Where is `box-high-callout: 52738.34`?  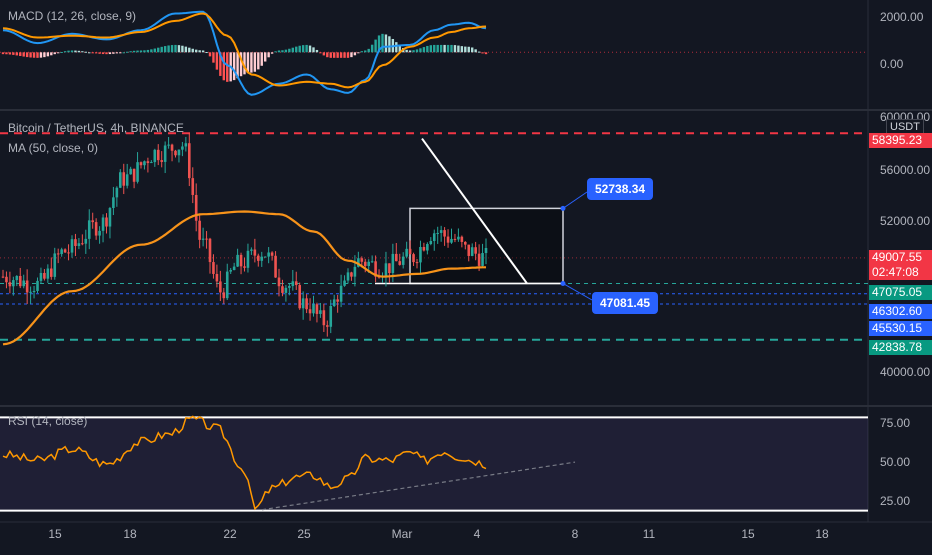 box-high-callout: 52738.34 is located at coordinates (620, 189).